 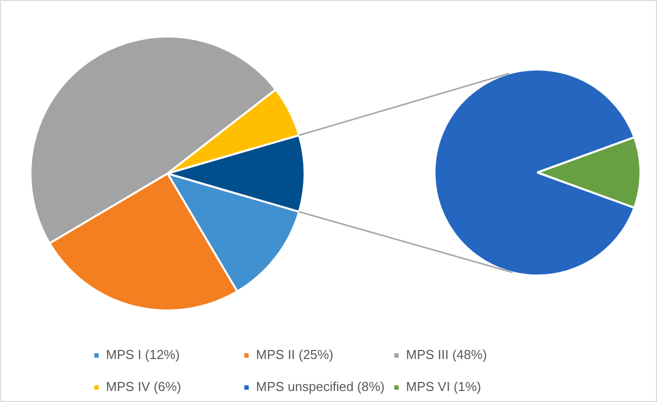 What do you see at coordinates (444, 386) in the screenshot?
I see `legend-label: MPS VI (1%)` at bounding box center [444, 386].